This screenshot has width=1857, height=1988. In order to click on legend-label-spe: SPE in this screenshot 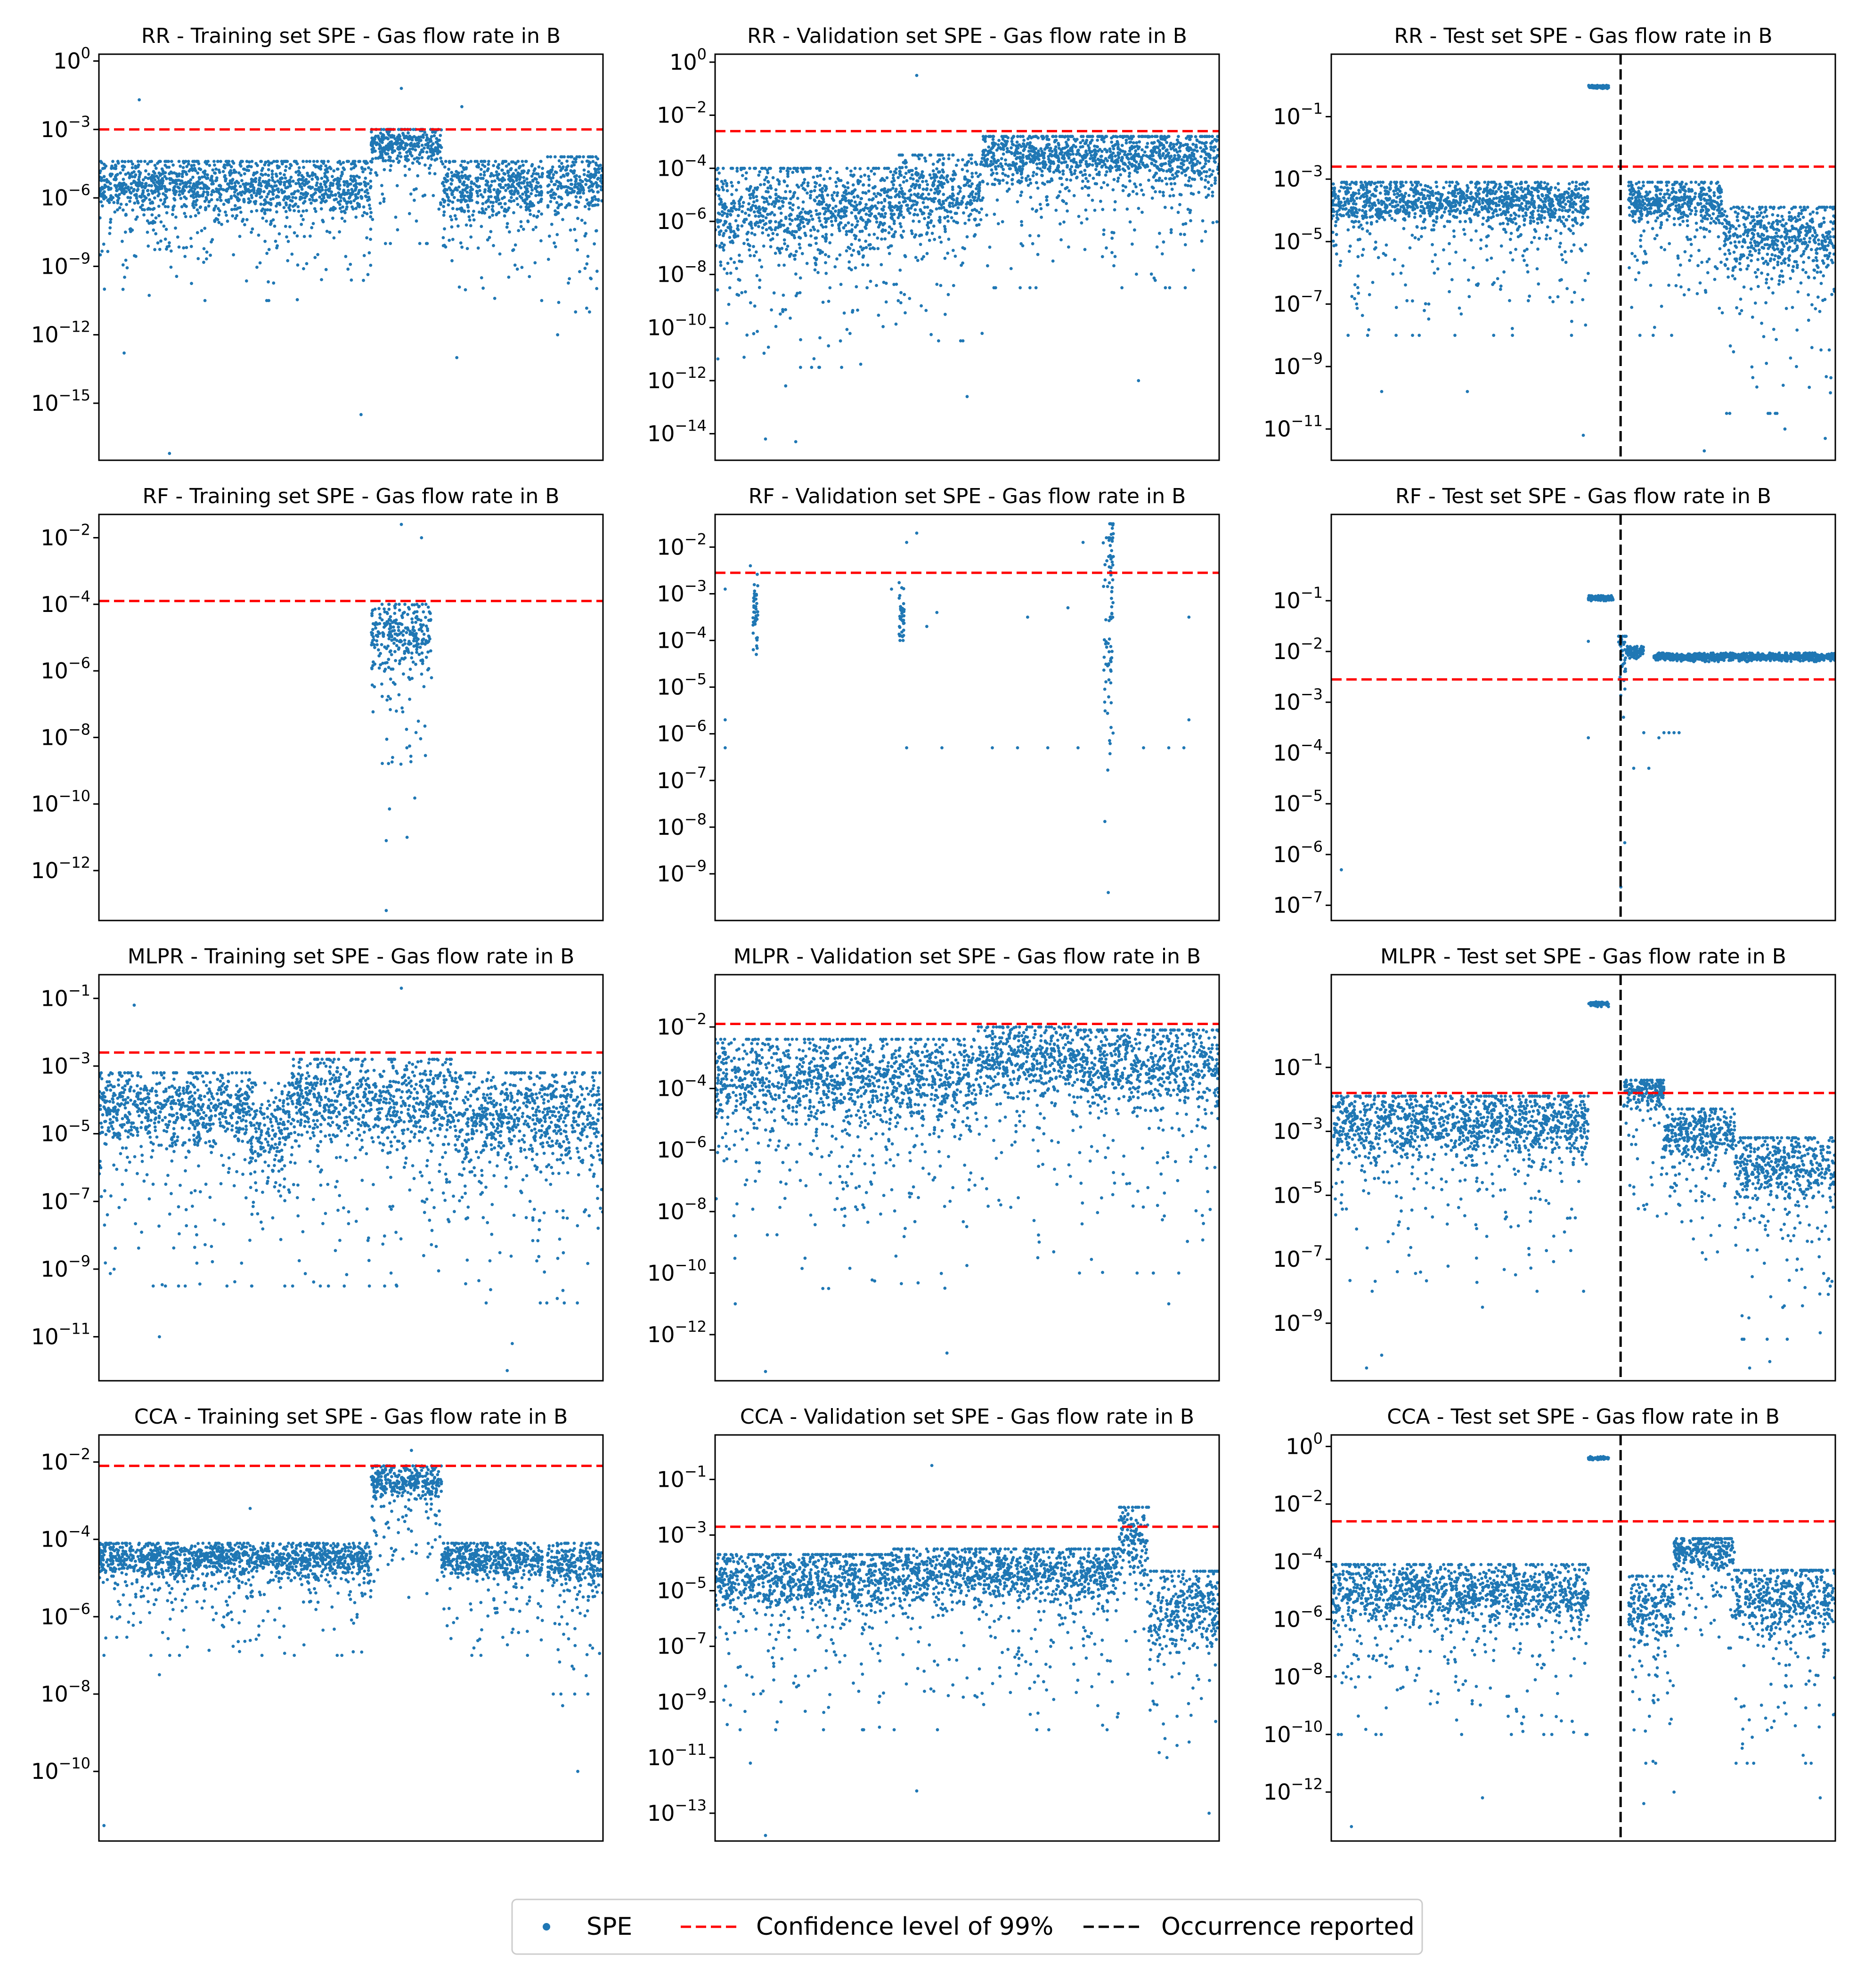, I will do `click(609, 1927)`.